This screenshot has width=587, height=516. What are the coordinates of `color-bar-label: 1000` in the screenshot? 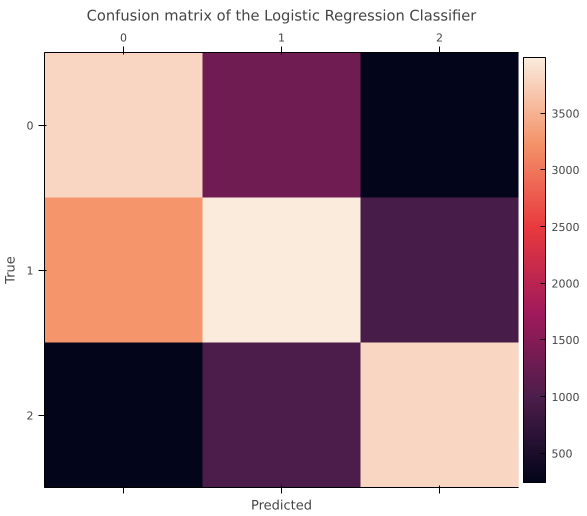 It's located at (566, 397).